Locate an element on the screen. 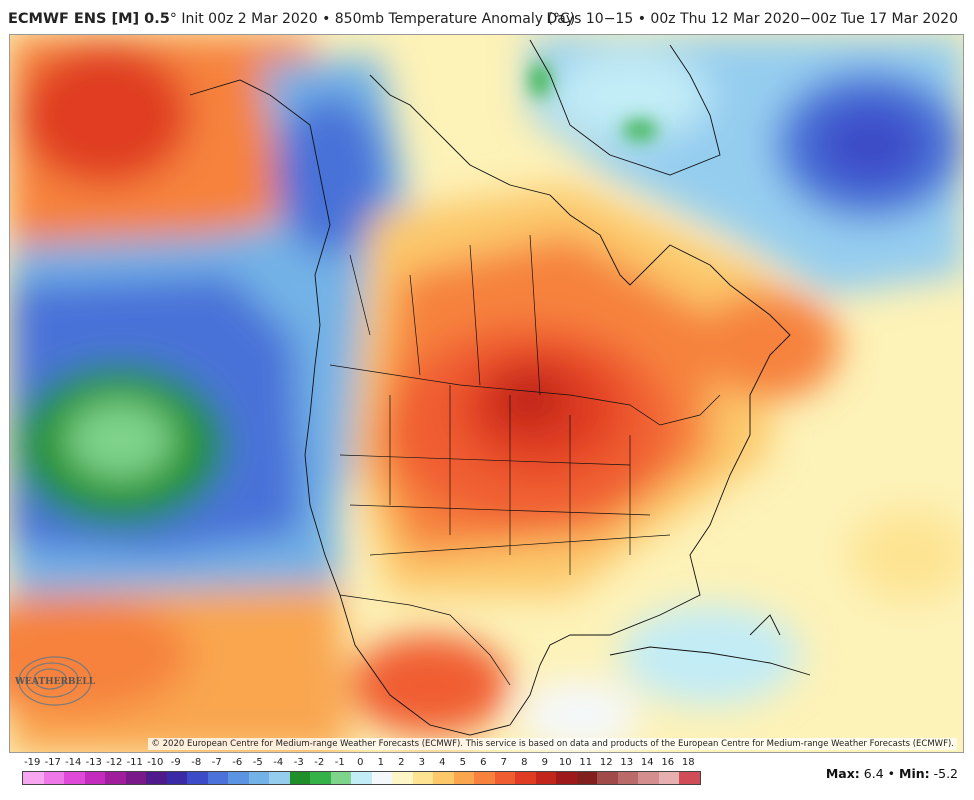  colorbar-label: -12 is located at coordinates (114, 762).